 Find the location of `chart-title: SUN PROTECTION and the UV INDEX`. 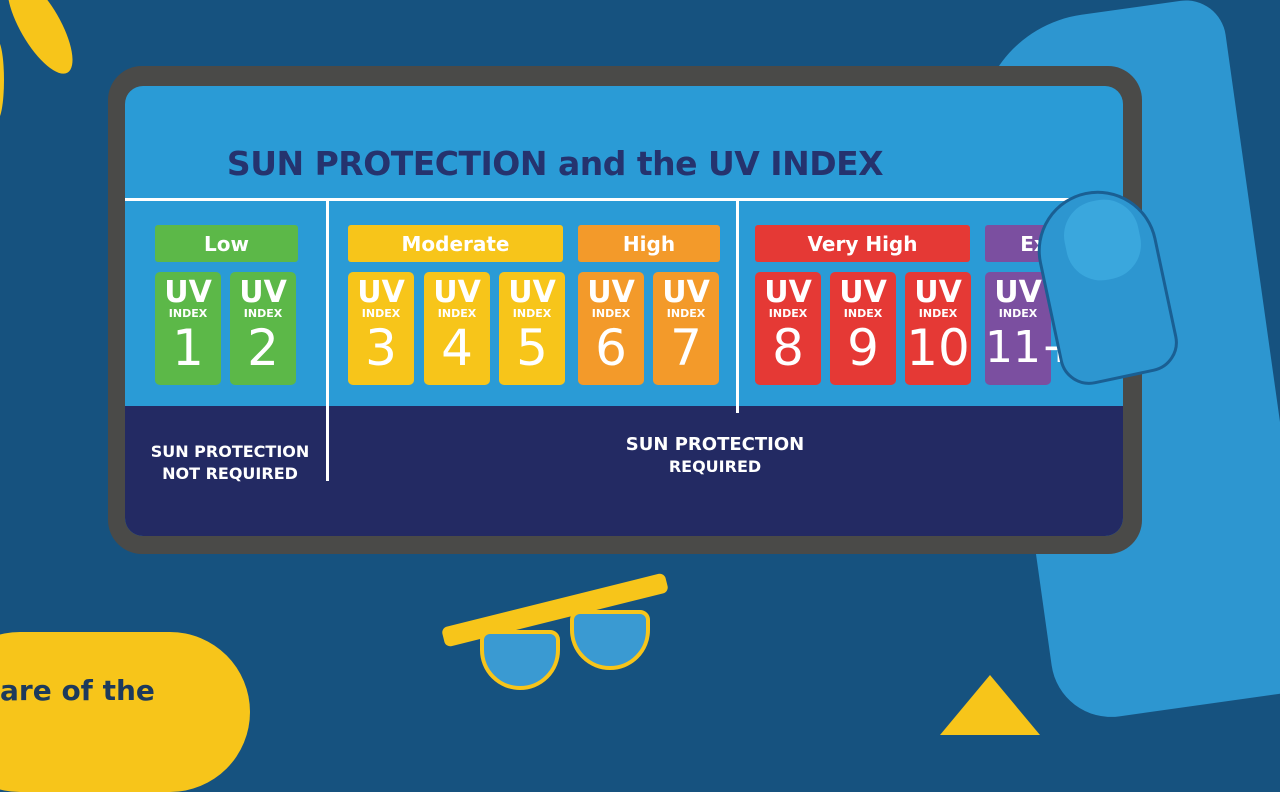

chart-title: SUN PROTECTION and the UV INDEX is located at coordinates (555, 163).